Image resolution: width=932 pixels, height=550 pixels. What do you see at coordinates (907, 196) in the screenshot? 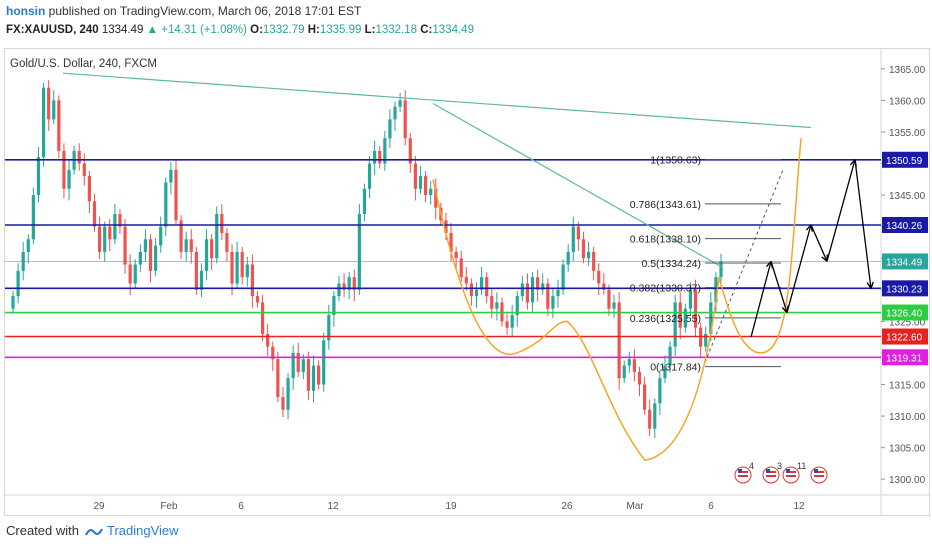
I see `y-tick-label: 1345.00` at bounding box center [907, 196].